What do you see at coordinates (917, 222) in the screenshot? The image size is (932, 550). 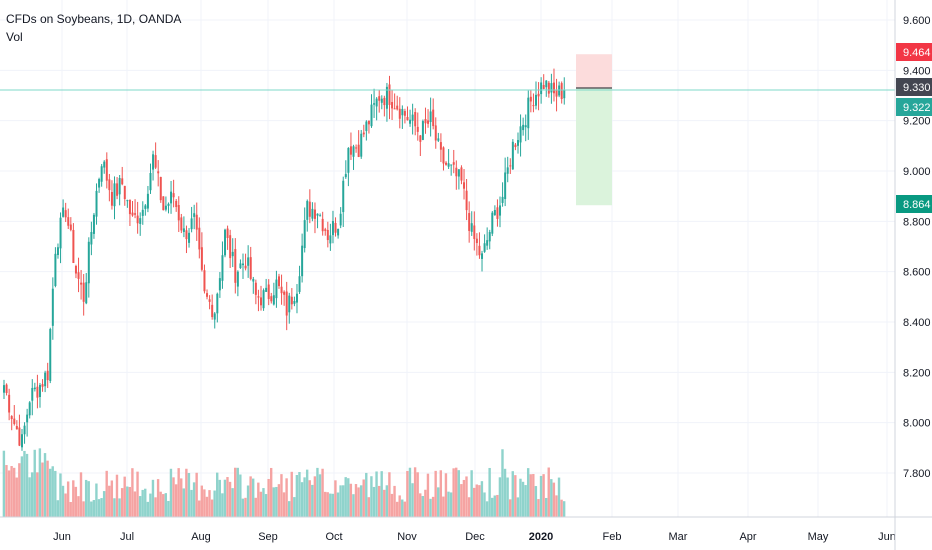 I see `y-tick-label: 8.800` at bounding box center [917, 222].